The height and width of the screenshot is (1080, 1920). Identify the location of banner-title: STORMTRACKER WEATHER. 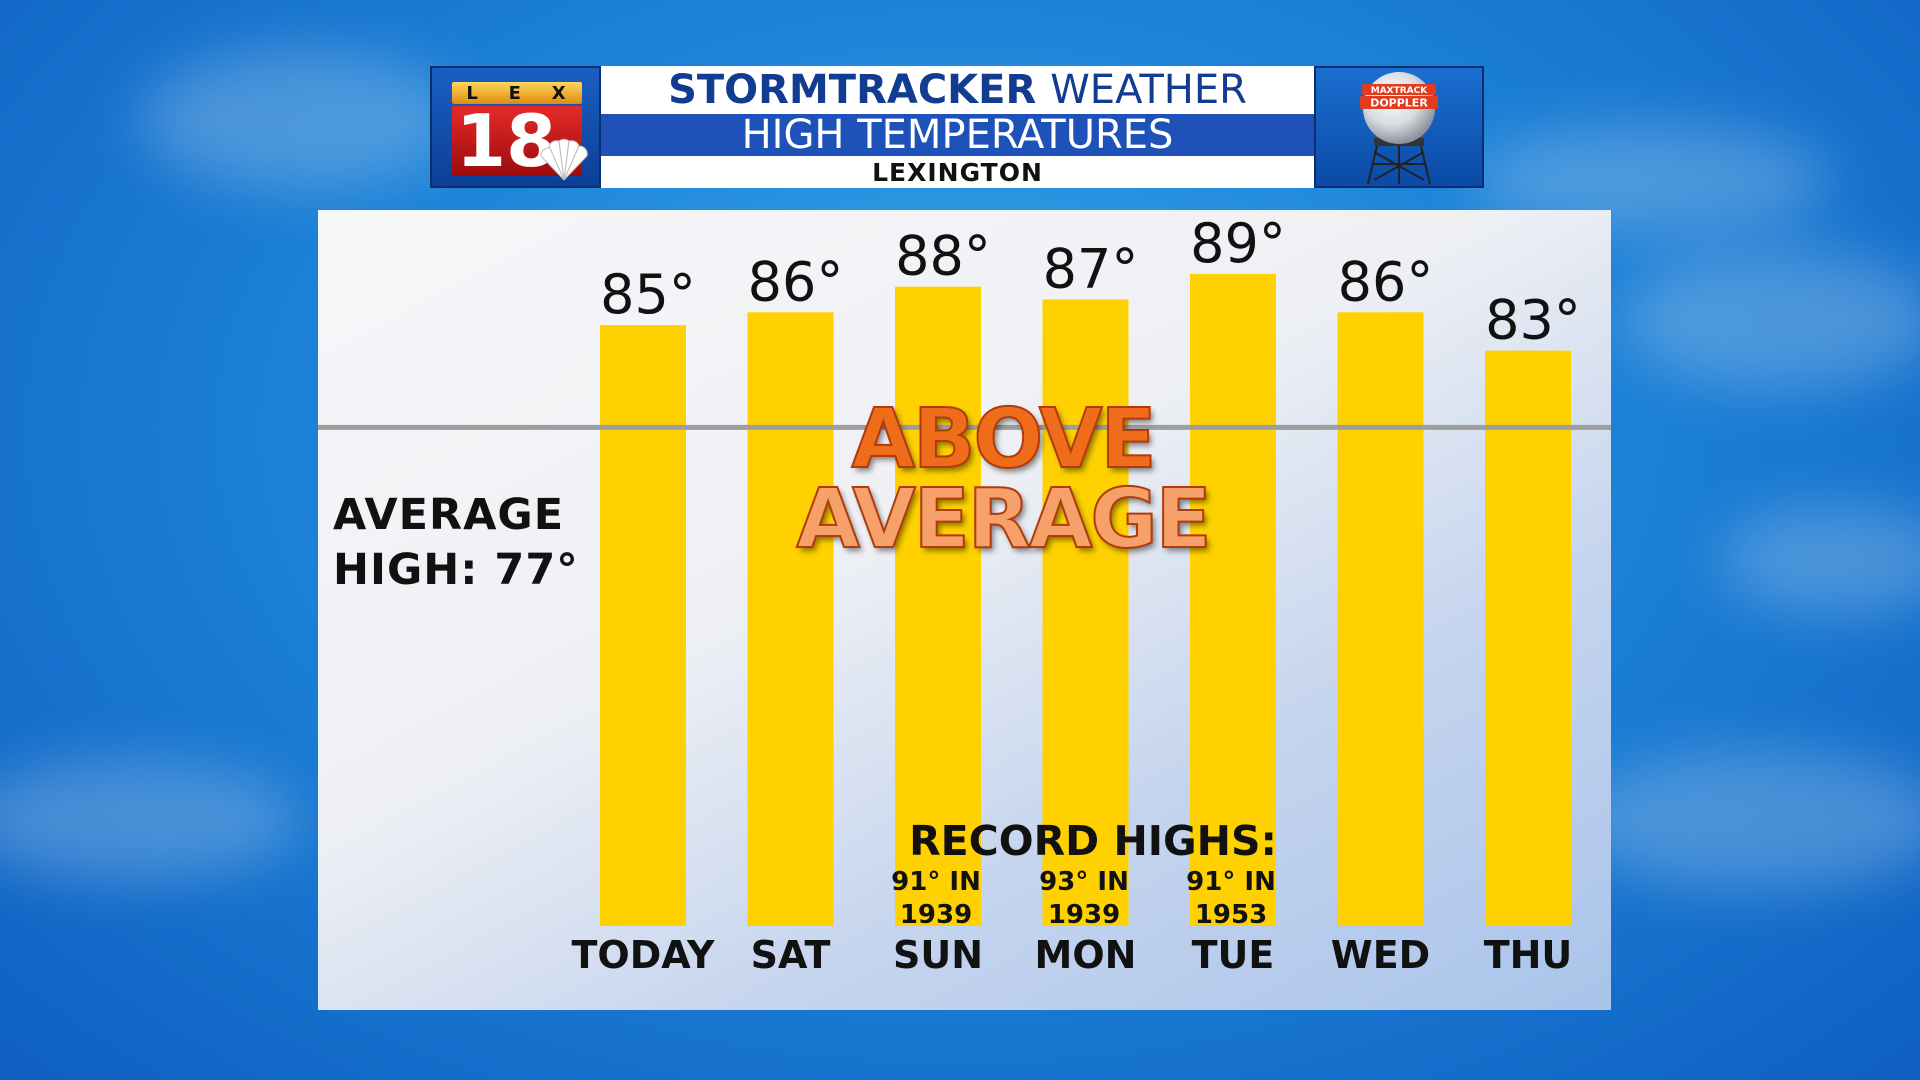
(957, 90).